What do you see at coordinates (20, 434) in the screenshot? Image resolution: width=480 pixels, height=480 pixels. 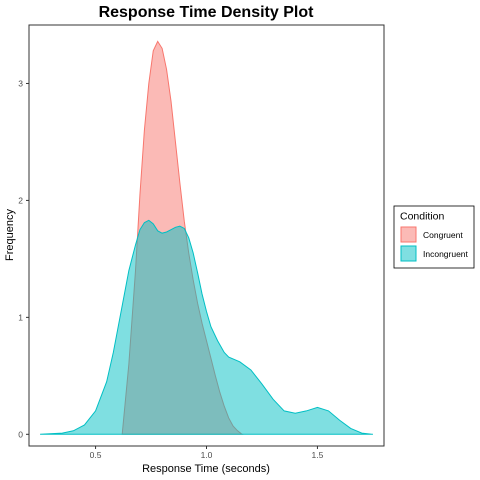 I see `y-tick-label: 0` at bounding box center [20, 434].